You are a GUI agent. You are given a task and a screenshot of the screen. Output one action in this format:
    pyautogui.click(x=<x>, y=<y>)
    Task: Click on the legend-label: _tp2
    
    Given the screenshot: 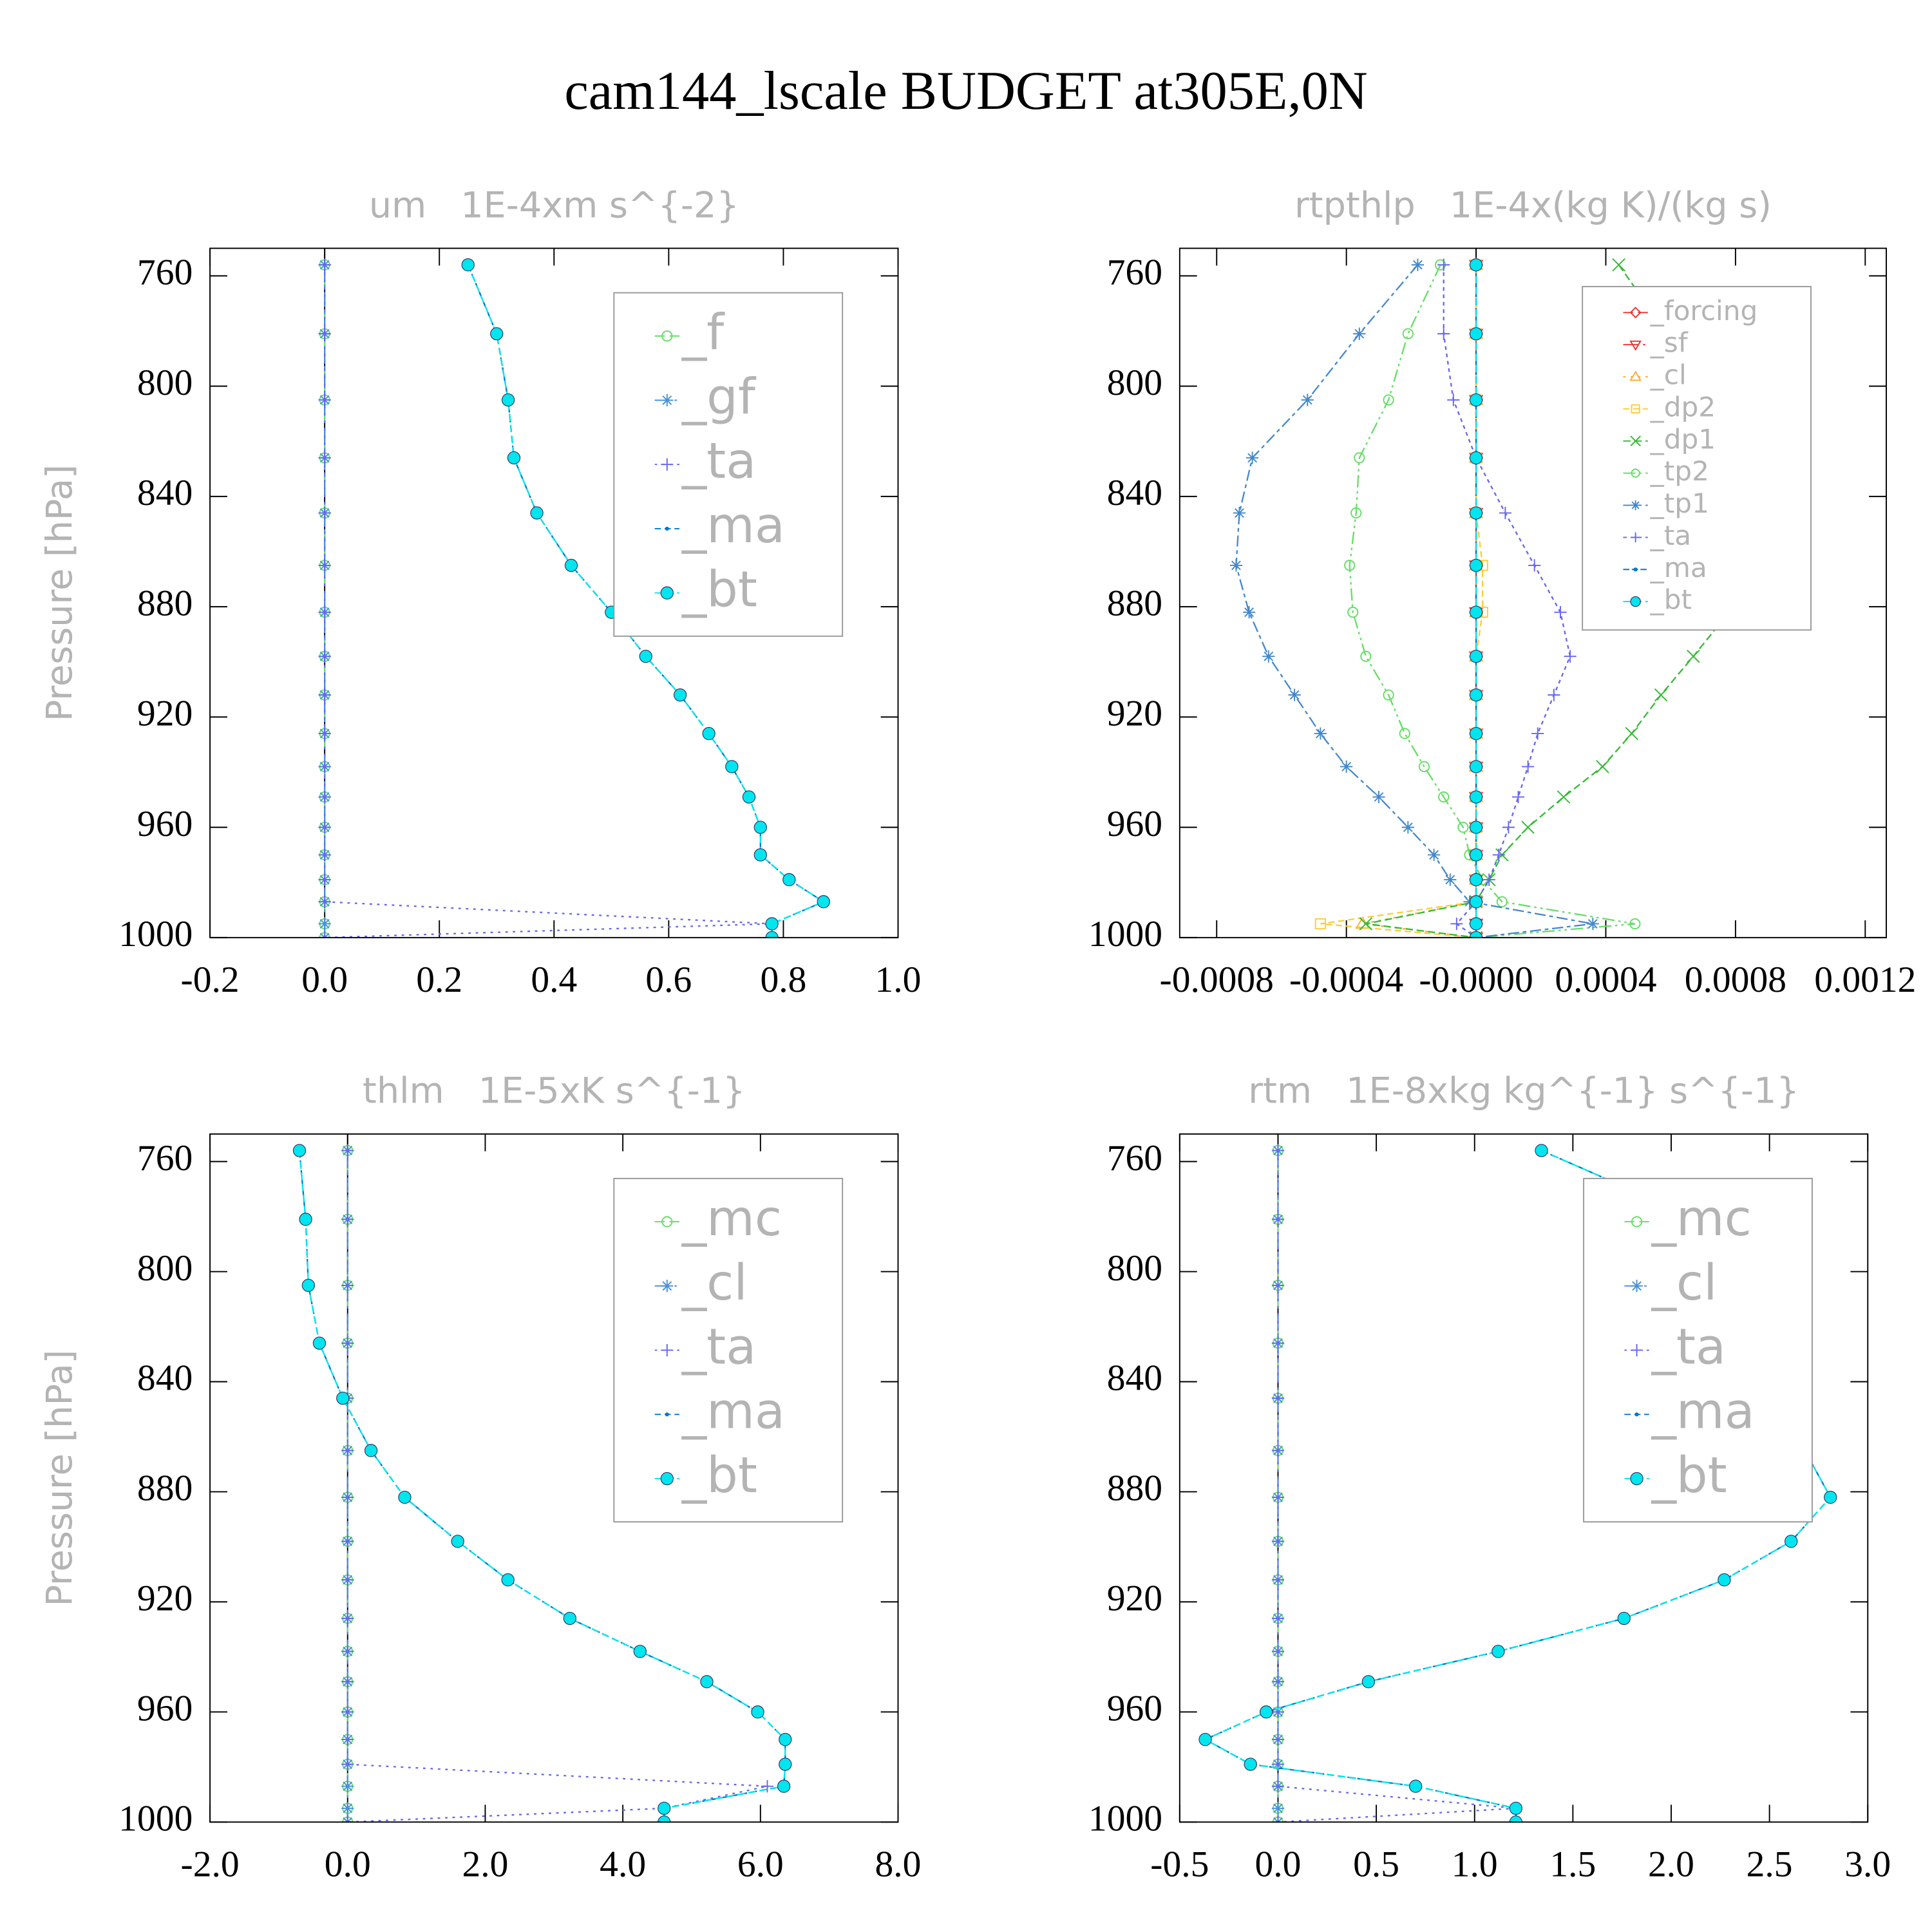 What is the action you would take?
    pyautogui.click(x=1679, y=471)
    